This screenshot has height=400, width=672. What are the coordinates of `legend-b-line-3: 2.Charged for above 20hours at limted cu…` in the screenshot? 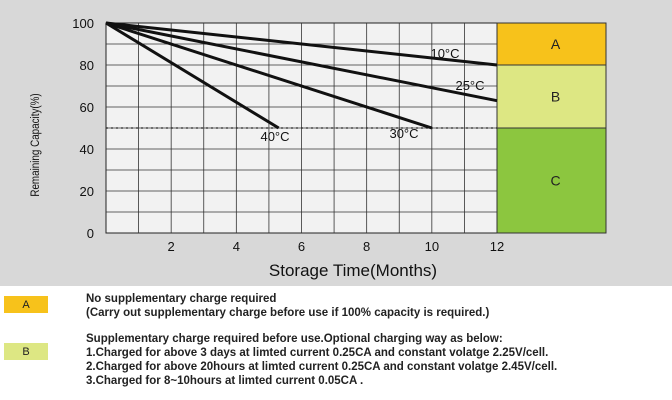 It's located at (322, 367).